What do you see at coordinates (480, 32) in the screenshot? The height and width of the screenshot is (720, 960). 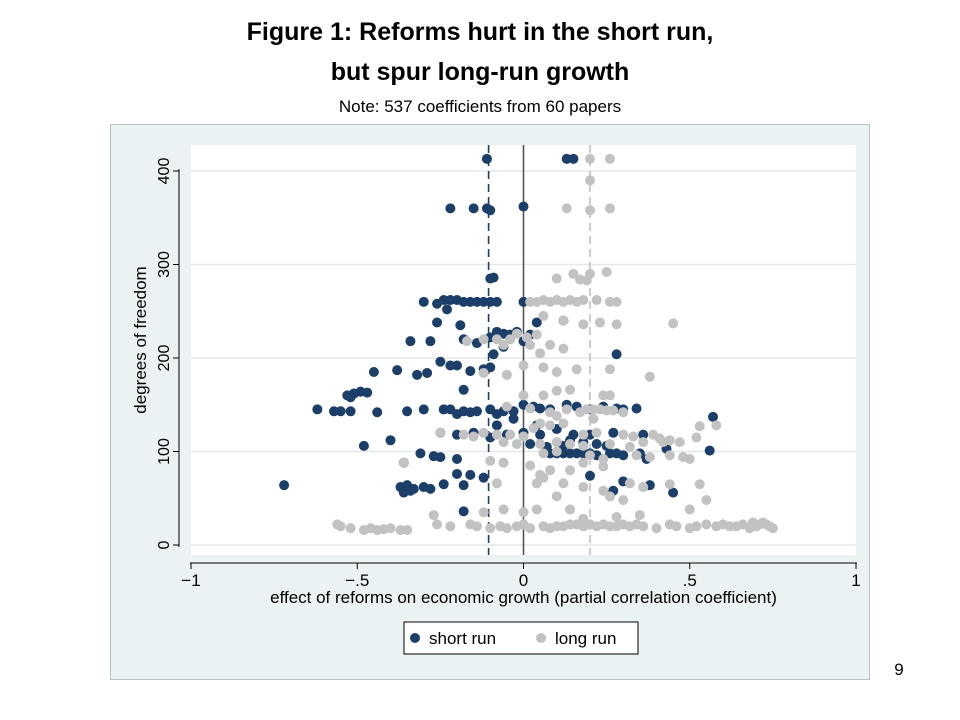 I see `chart-title: Figure 1: Reforms hurt in the short run,` at bounding box center [480, 32].